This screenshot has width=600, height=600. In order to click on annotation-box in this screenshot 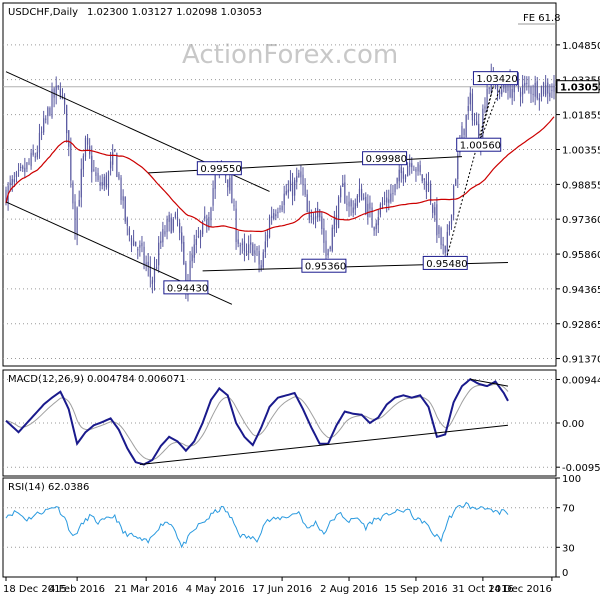, I will do `click(219, 168)`.